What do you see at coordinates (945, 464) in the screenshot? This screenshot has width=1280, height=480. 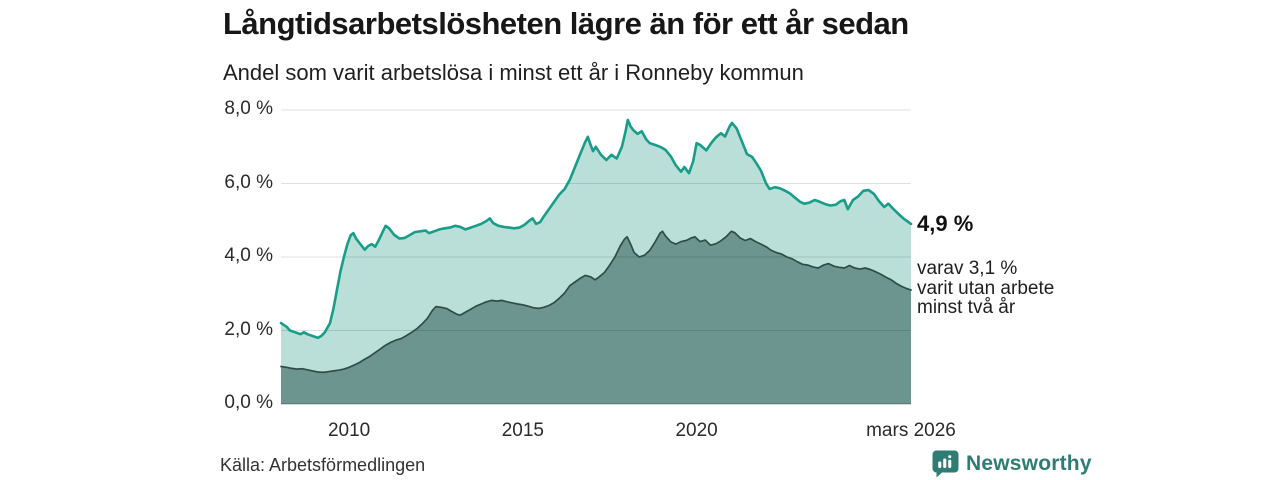 I see `newsworthy-logo-icon` at bounding box center [945, 464].